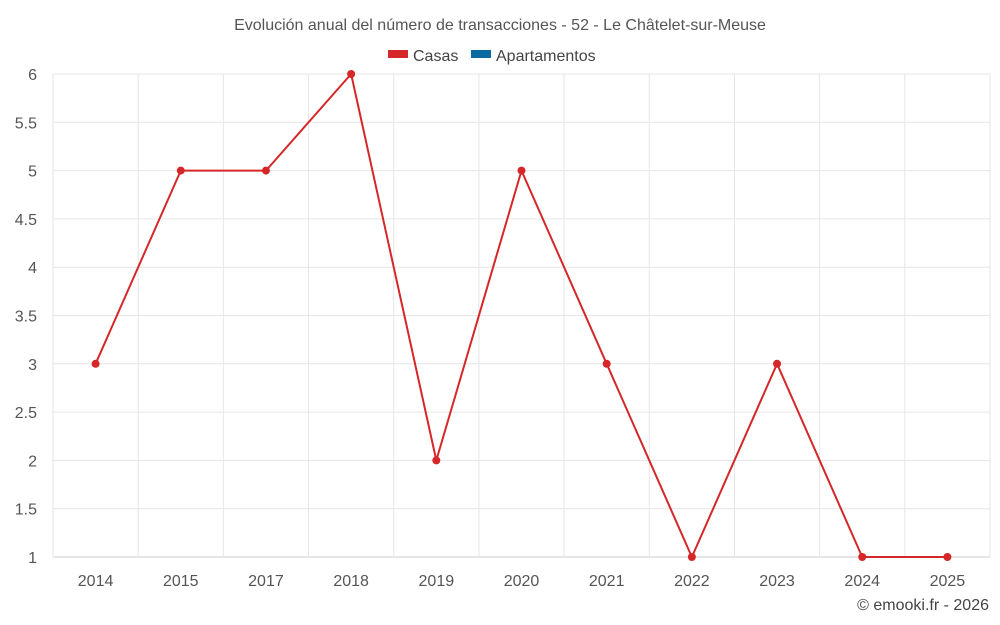 The width and height of the screenshot is (1000, 625). I want to click on y-tick-label: 3.5, so click(26, 317).